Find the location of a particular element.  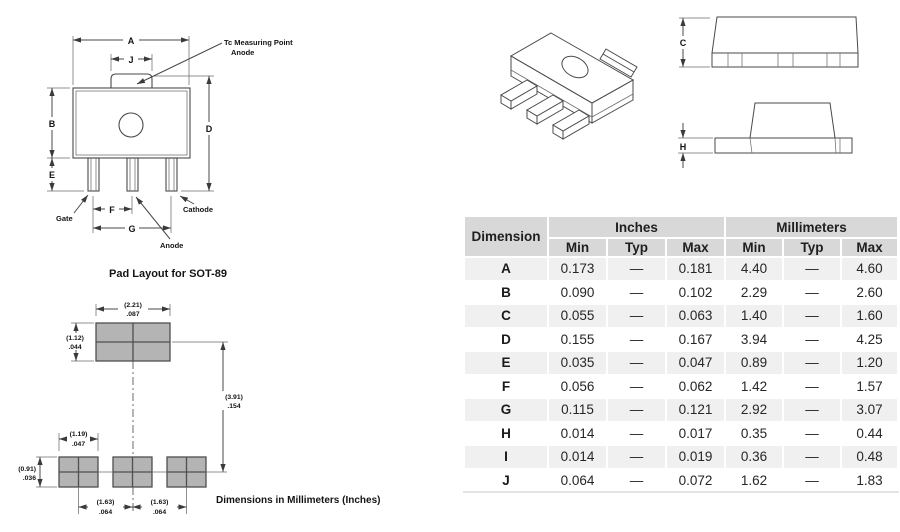

bottom-pad-height-mm: (0.91) is located at coordinates (27, 469).